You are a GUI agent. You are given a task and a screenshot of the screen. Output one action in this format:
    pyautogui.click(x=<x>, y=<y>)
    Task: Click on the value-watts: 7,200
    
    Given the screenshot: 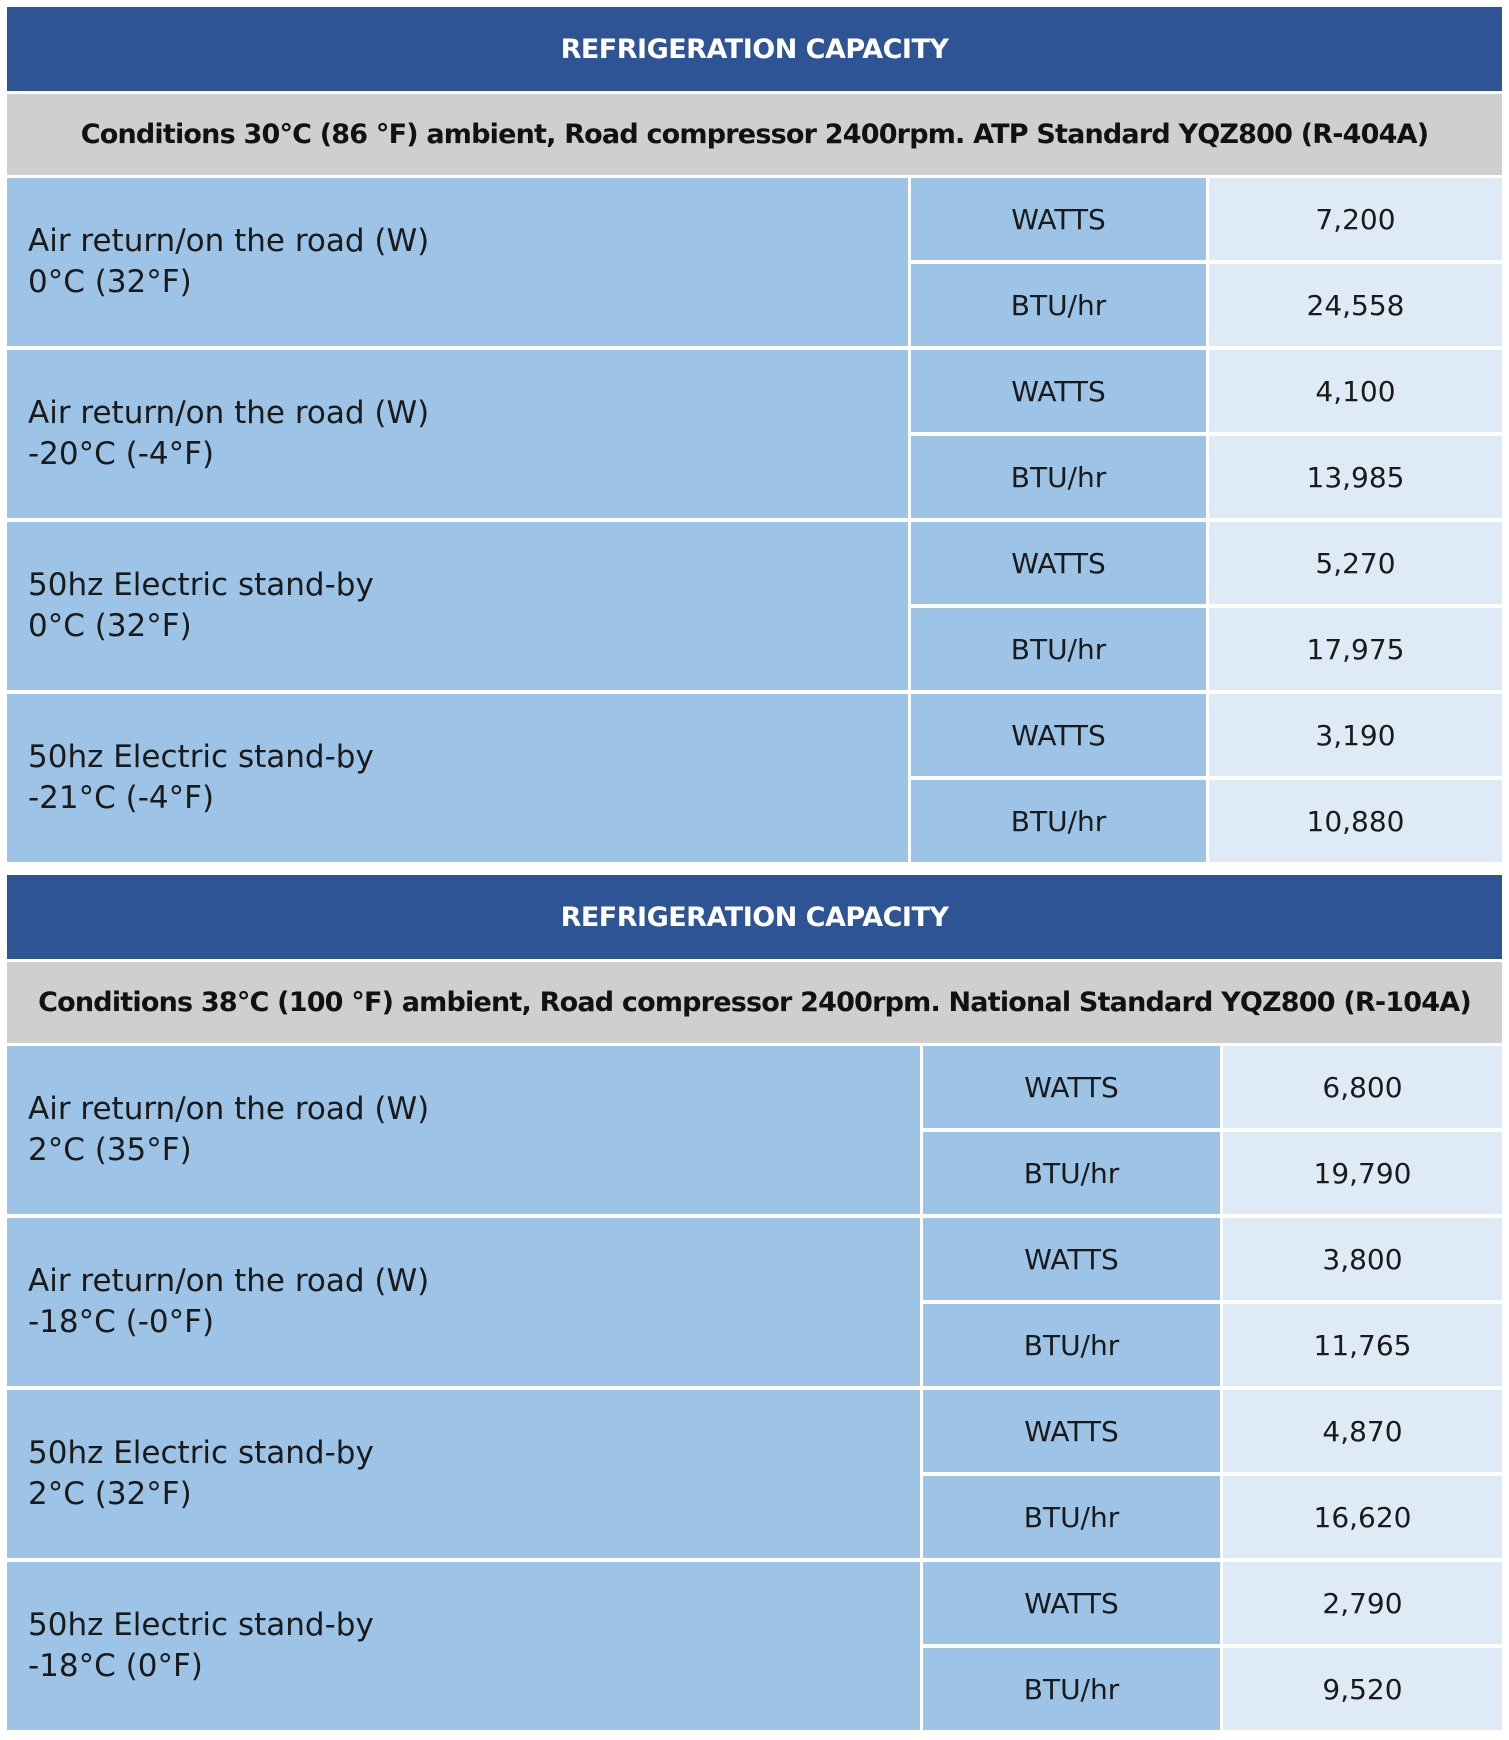 What is the action you would take?
    pyautogui.click(x=1355, y=219)
    